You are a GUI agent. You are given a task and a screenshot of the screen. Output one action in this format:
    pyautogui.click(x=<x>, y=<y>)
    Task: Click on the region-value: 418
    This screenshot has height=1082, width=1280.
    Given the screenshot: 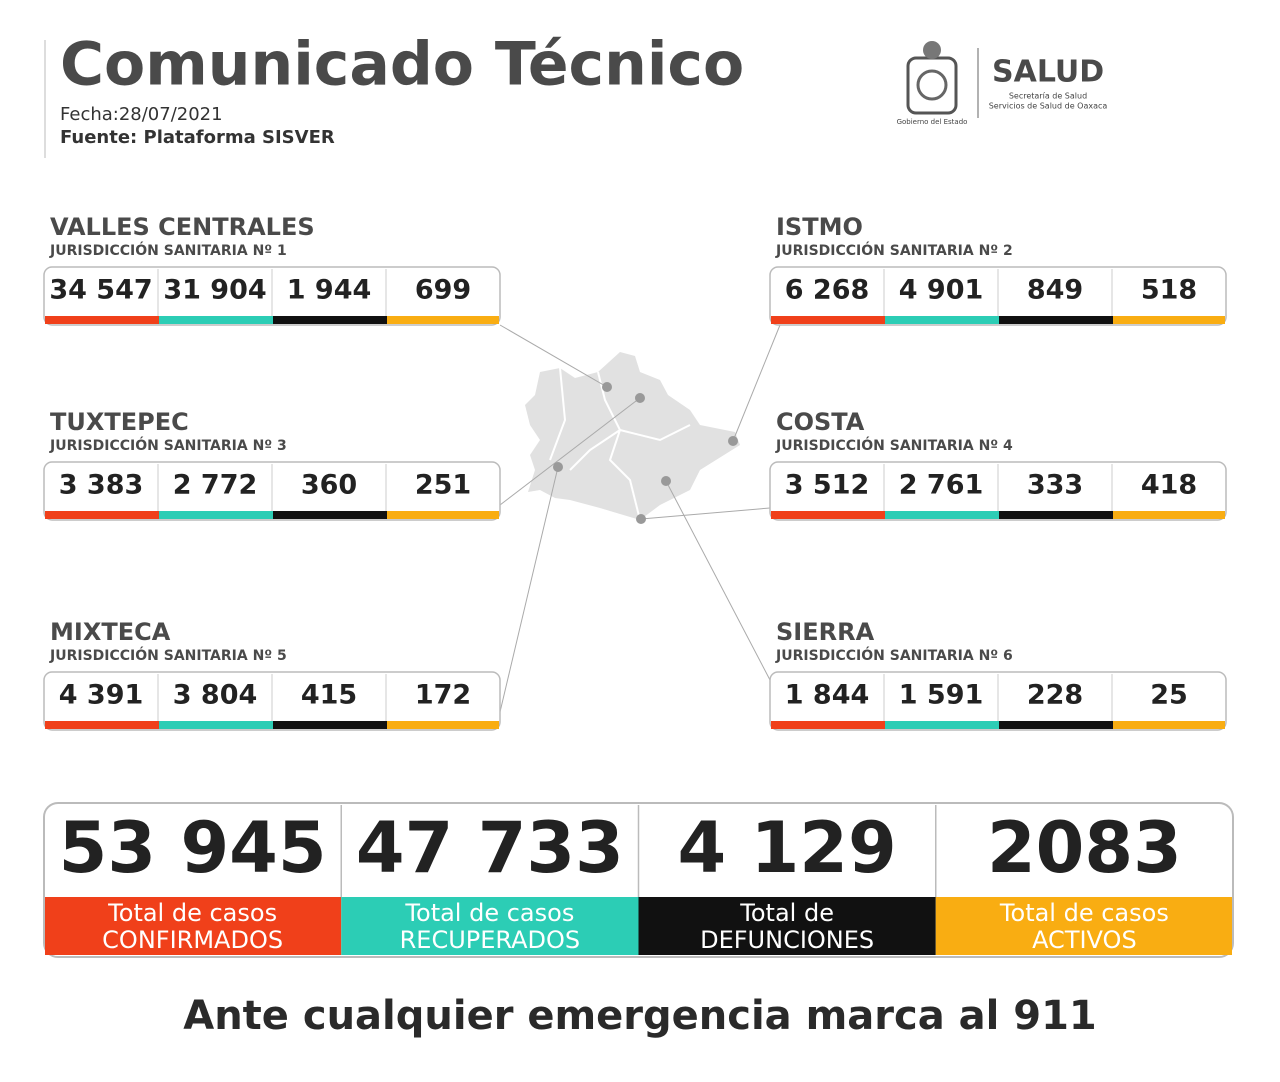 What is the action you would take?
    pyautogui.click(x=1169, y=485)
    